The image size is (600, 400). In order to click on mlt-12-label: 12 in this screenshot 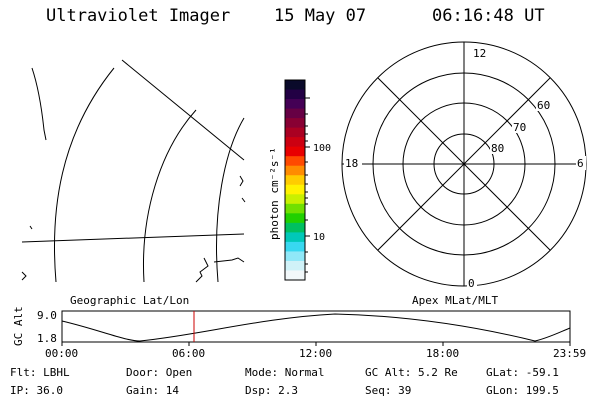, I will do `click(479, 53)`.